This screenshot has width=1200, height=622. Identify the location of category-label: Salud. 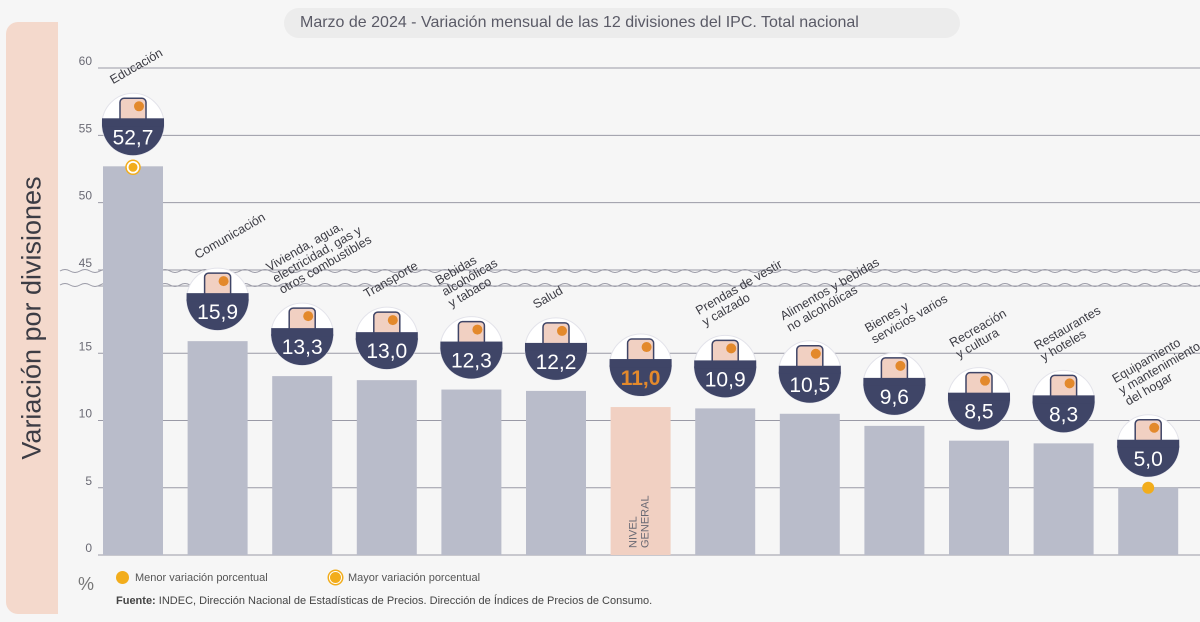
(548, 297).